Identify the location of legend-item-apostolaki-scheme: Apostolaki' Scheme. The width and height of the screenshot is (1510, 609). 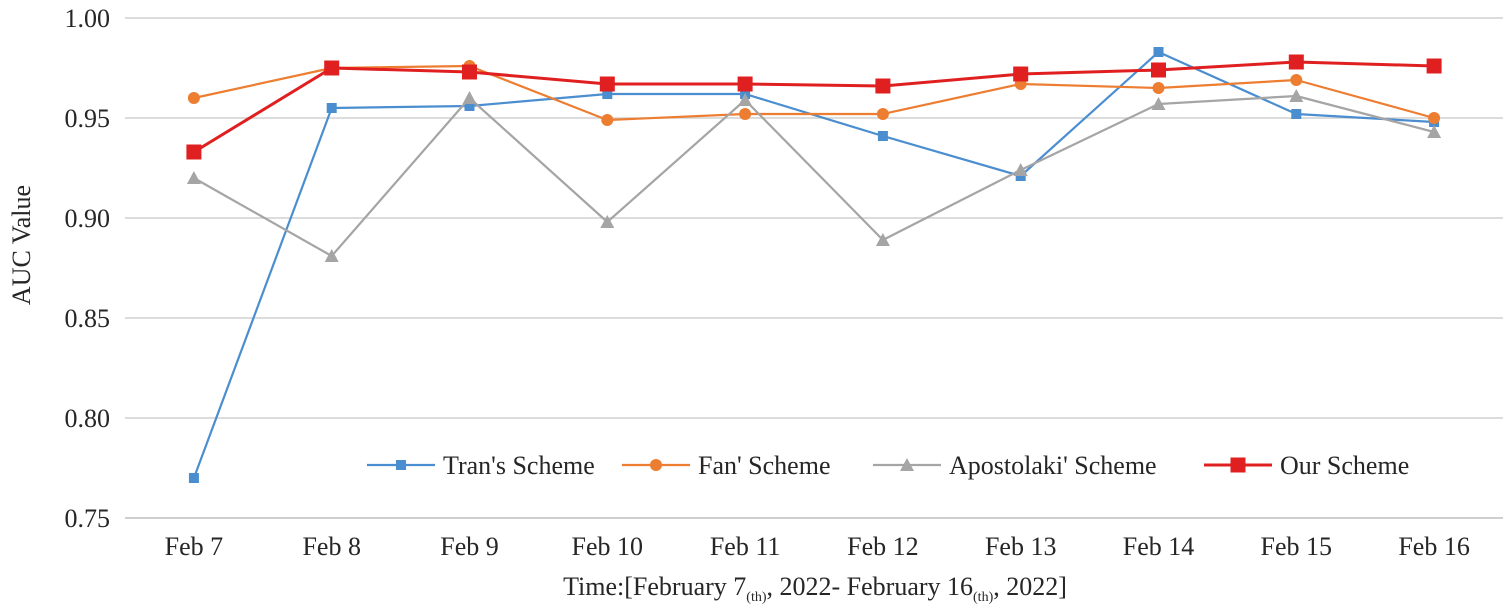
(1015, 465).